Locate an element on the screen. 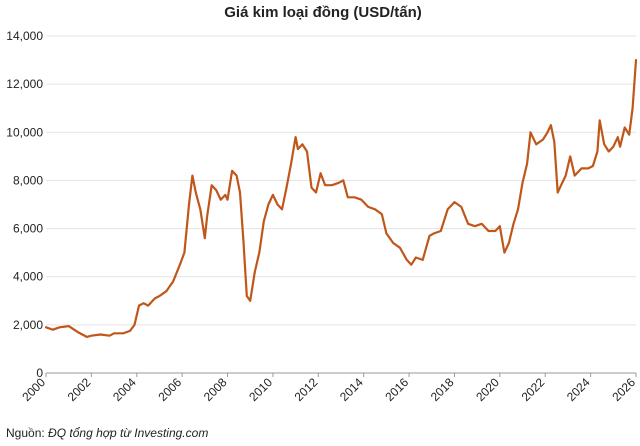 Image resolution: width=640 pixels, height=446 pixels. y-tick-label: 14,000 is located at coordinates (24, 36).